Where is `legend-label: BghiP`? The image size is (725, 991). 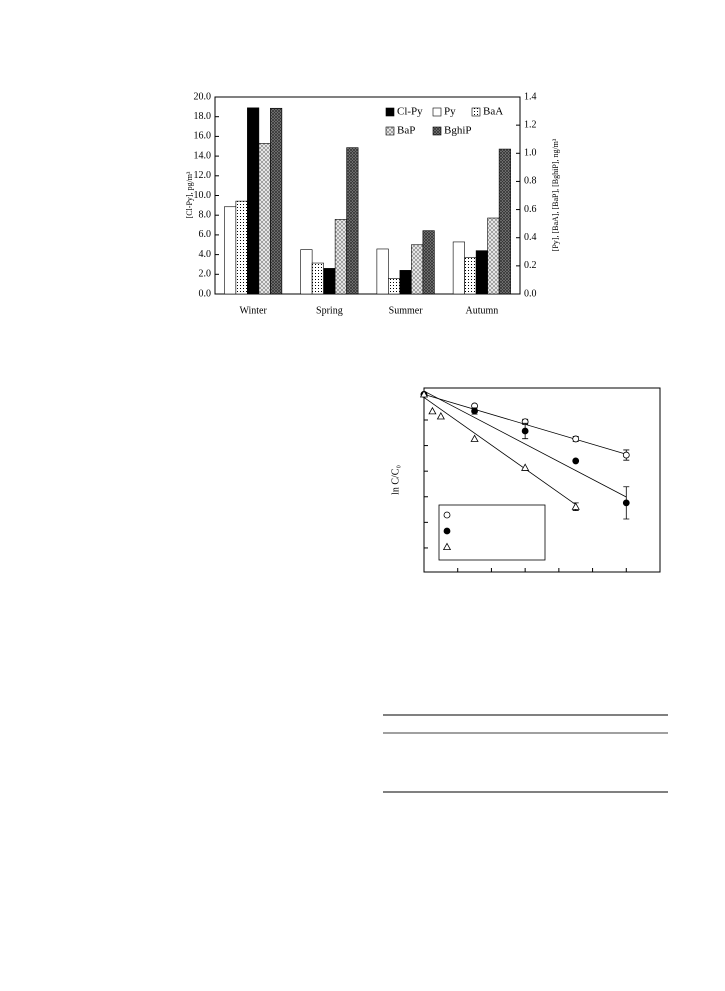
legend-label: BghiP is located at coordinates (458, 131).